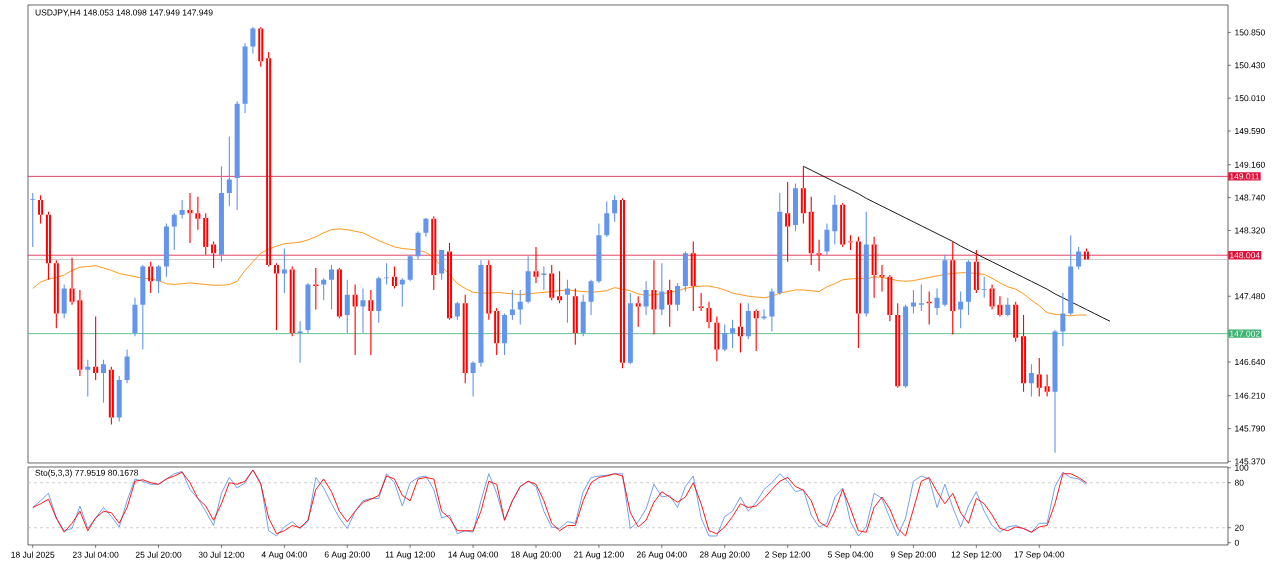 This screenshot has width=1280, height=567. What do you see at coordinates (473, 555) in the screenshot?
I see `x-tick-label: 14 Aug 04:00` at bounding box center [473, 555].